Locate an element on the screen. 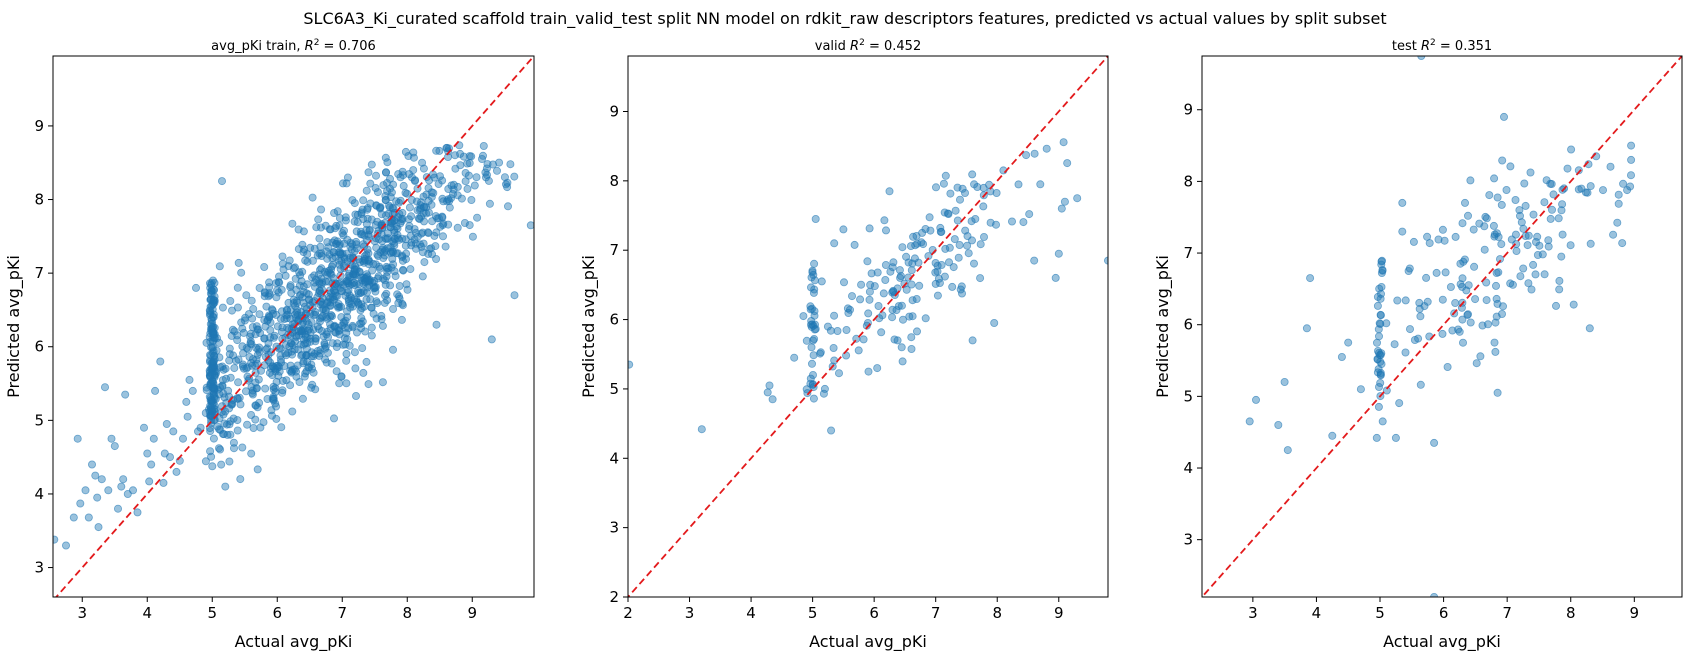 This screenshot has height=659, width=1691. x-tick-label: 4 is located at coordinates (147, 613).